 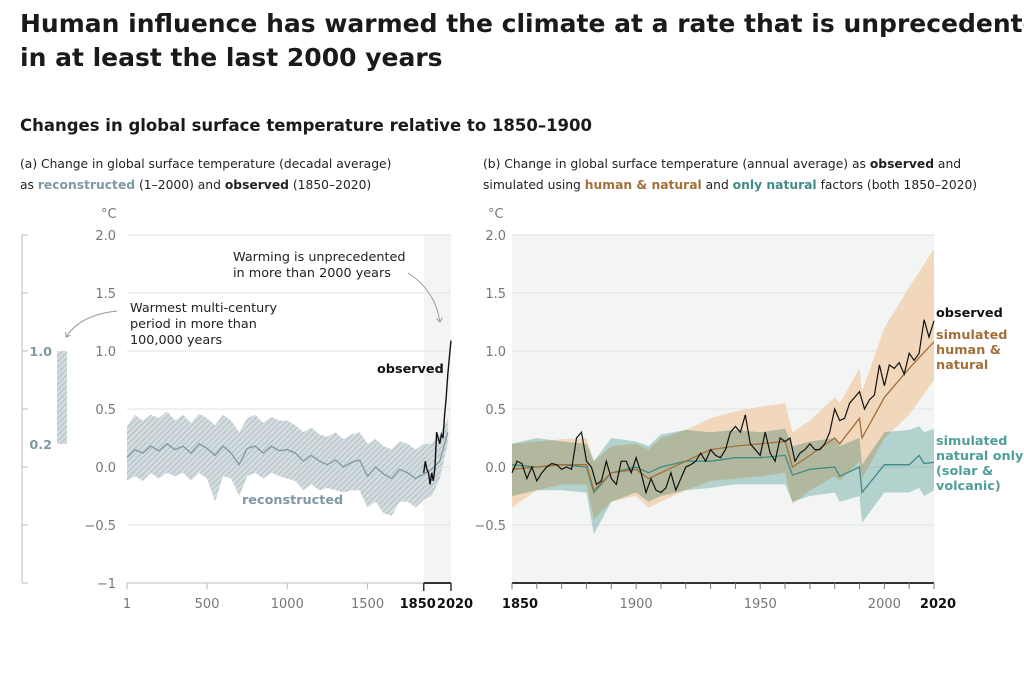 What do you see at coordinates (969, 313) in the screenshot?
I see `label-observed-b: observed` at bounding box center [969, 313].